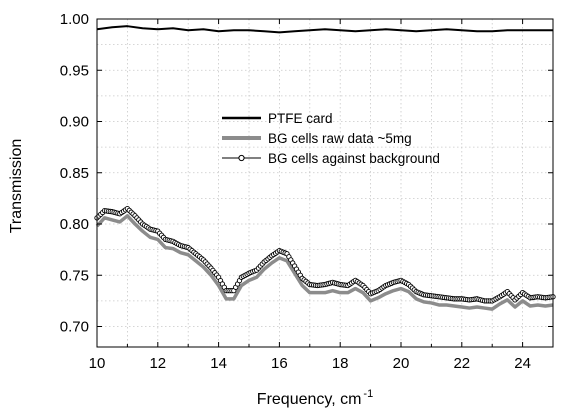  I want to click on y-tick-label: 0.95, so click(74, 70).